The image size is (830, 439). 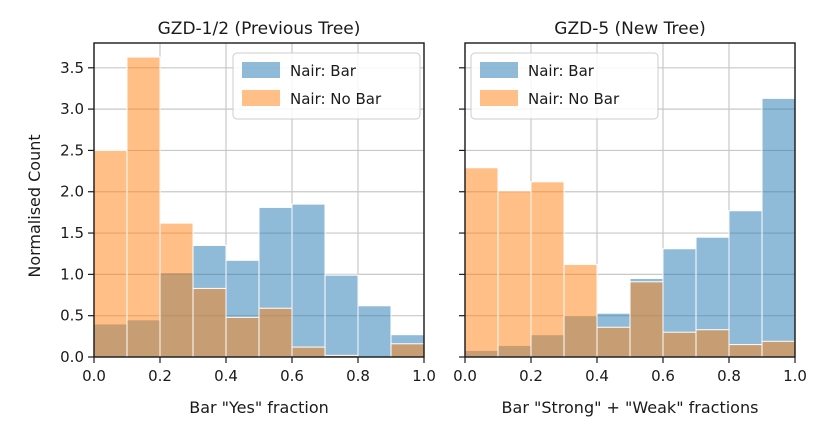 What do you see at coordinates (462, 212) in the screenshot?
I see `y-ticks` at bounding box center [462, 212].